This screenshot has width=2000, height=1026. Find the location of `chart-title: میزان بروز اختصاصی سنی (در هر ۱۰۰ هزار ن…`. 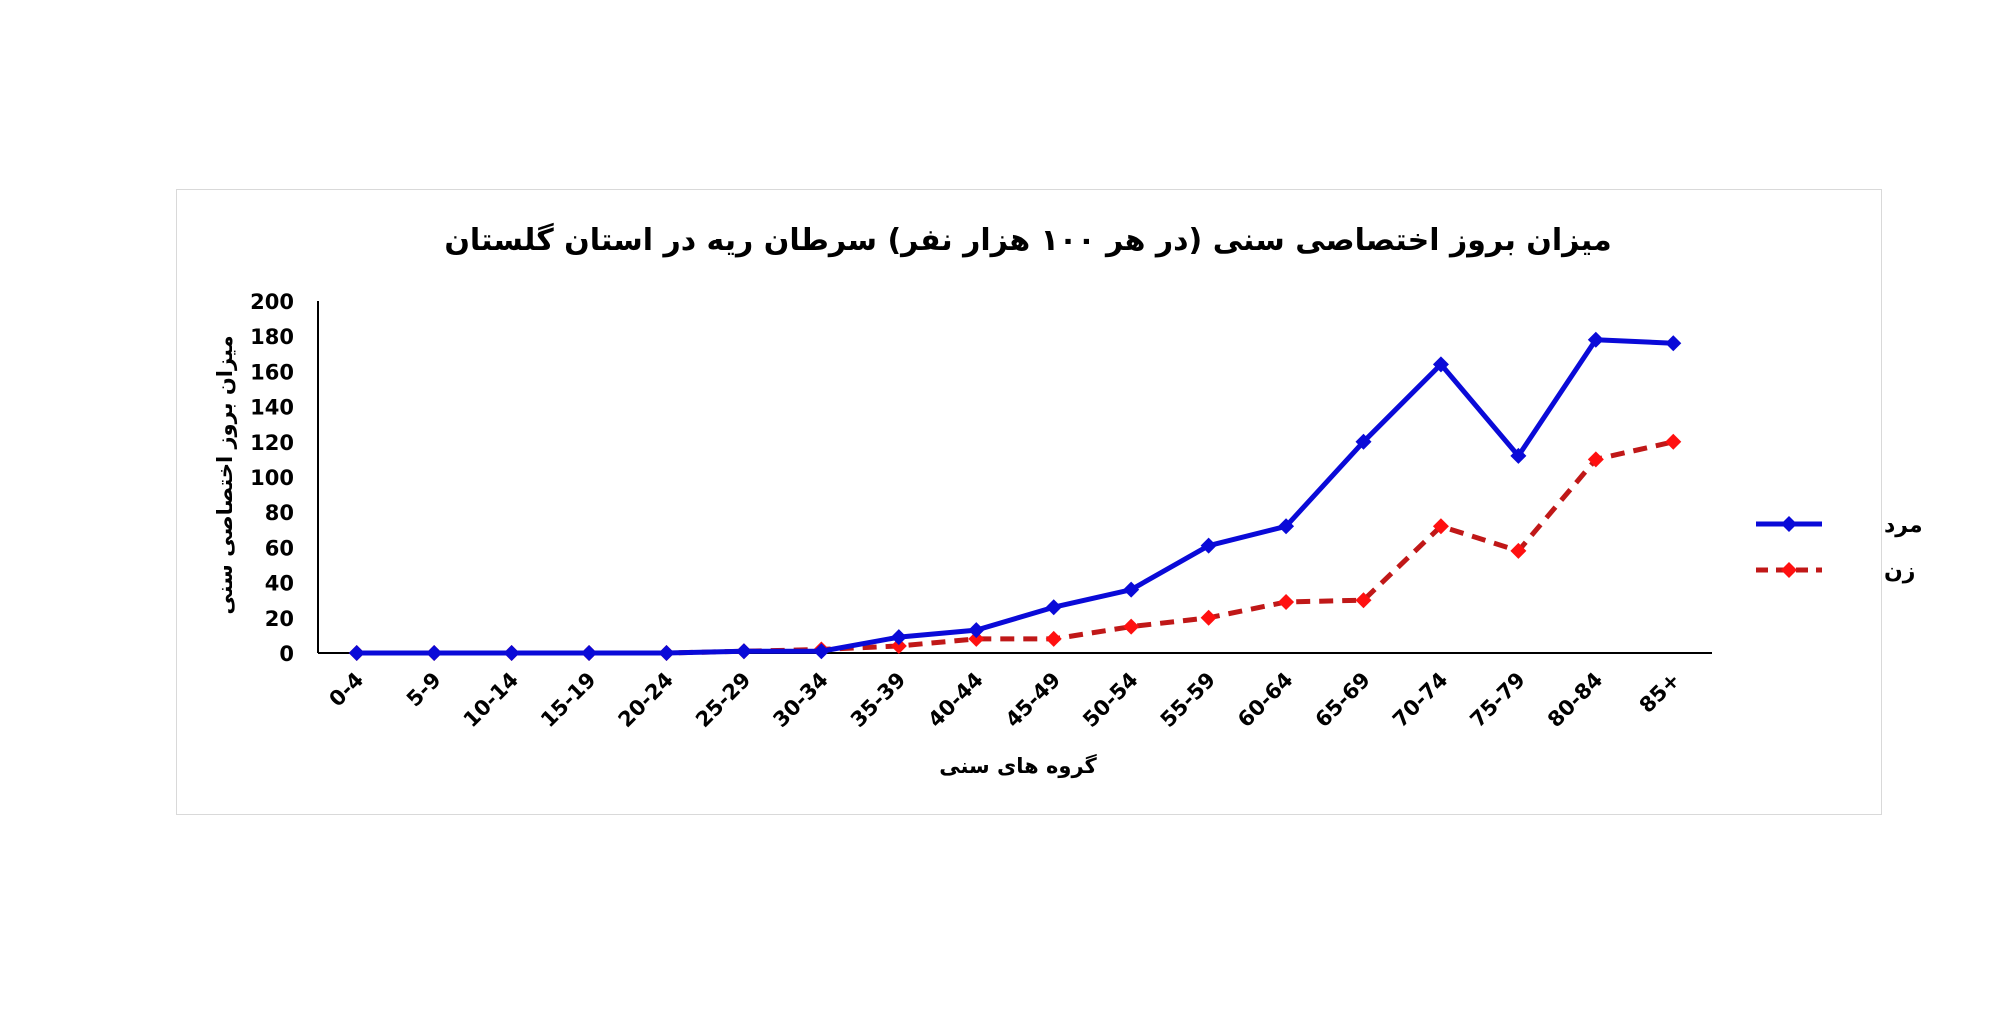

chart-title: میزان بروز اختصاصی سنی (در هر ۱۰۰ هزار ن… is located at coordinates (1027, 240).